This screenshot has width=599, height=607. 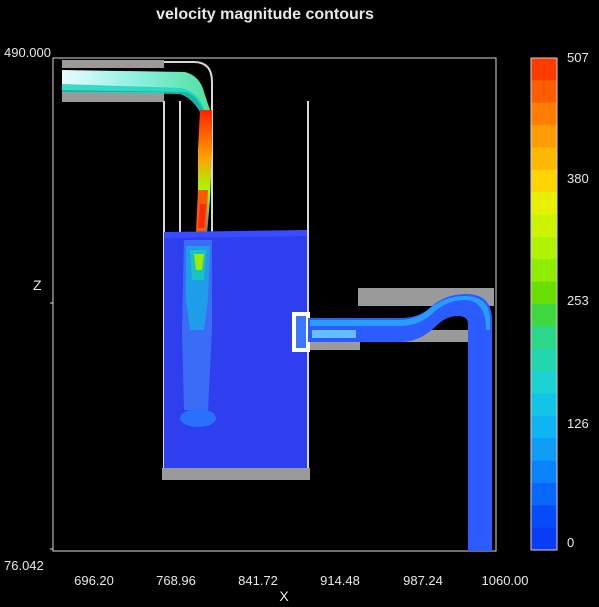 I want to click on x-tick-label: 696.20, so click(x=94, y=580).